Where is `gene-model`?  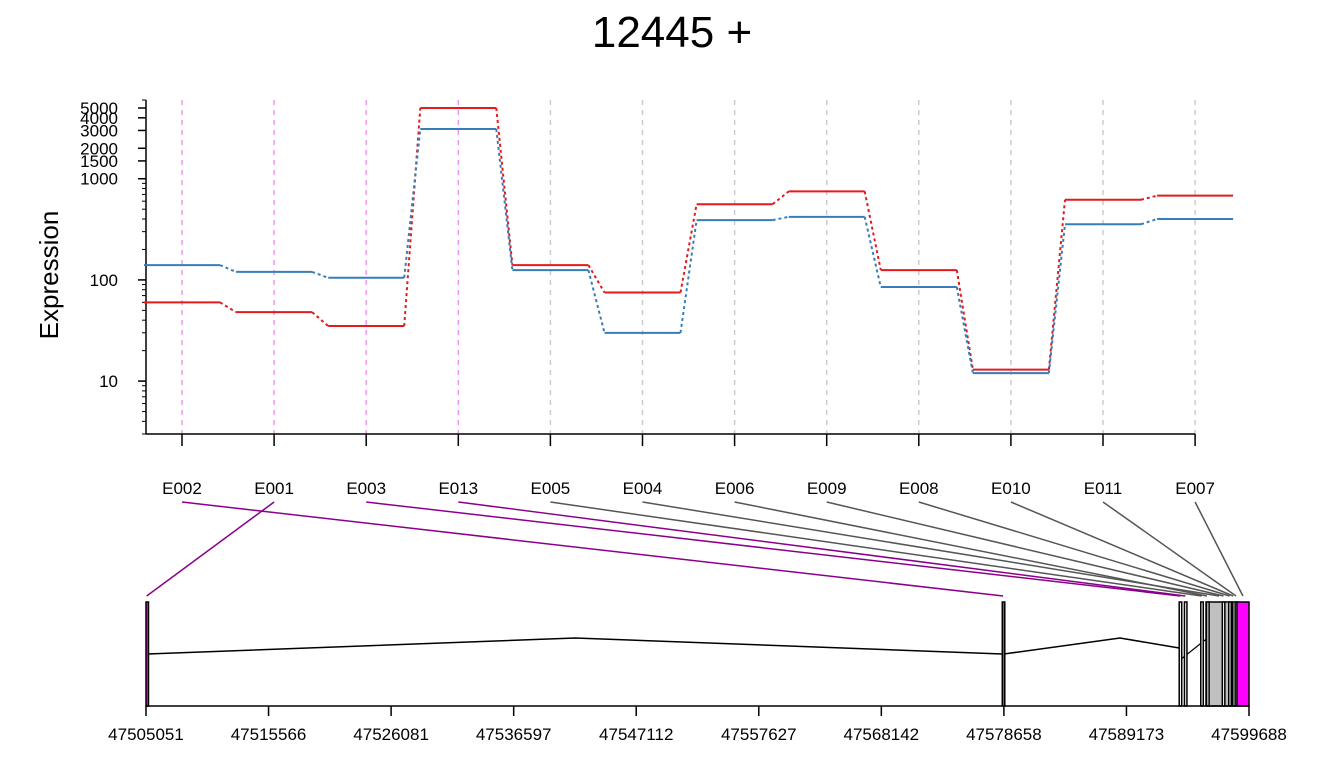 gene-model is located at coordinates (697, 654).